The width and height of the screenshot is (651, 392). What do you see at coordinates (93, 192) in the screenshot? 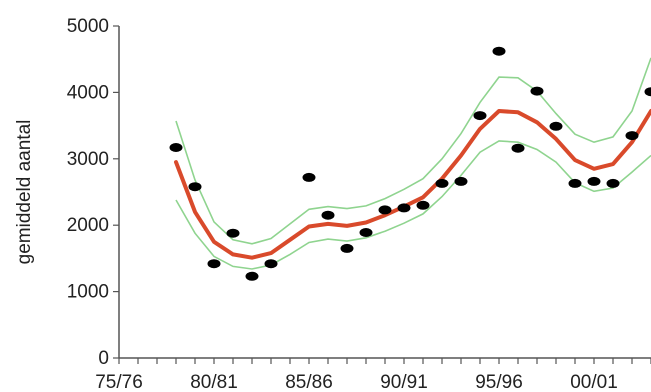
I see `y-axis-ticks: 0 1000 2000 3000 4000 5000` at bounding box center [93, 192].